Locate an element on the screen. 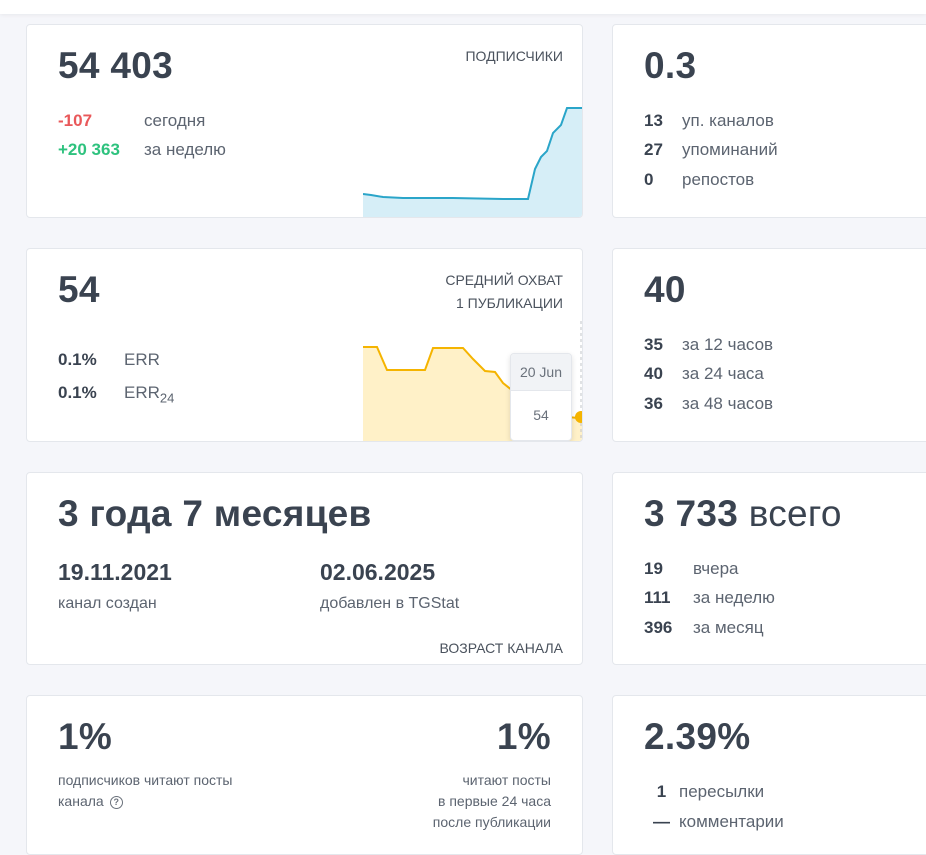 This screenshot has width=926, height=855. posts-row-value: 111 is located at coordinates (657, 597).